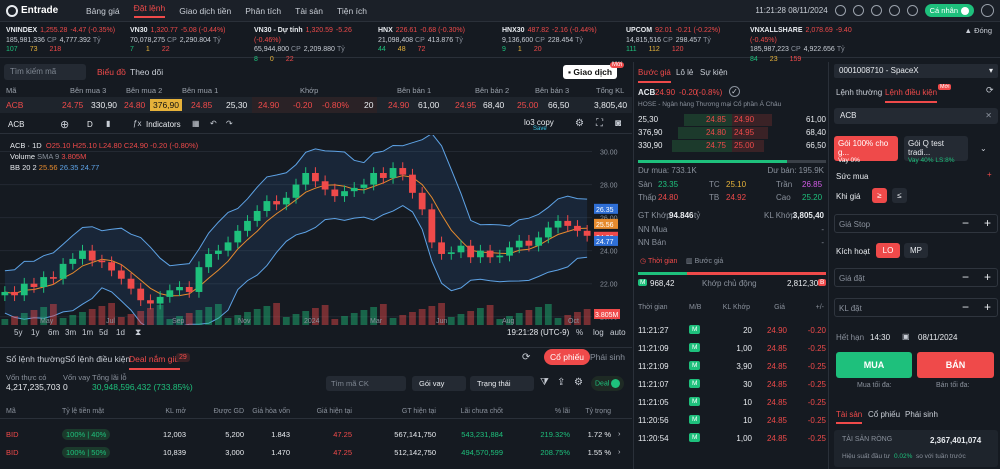  I want to click on trigger-mp-button: MP, so click(916, 250).